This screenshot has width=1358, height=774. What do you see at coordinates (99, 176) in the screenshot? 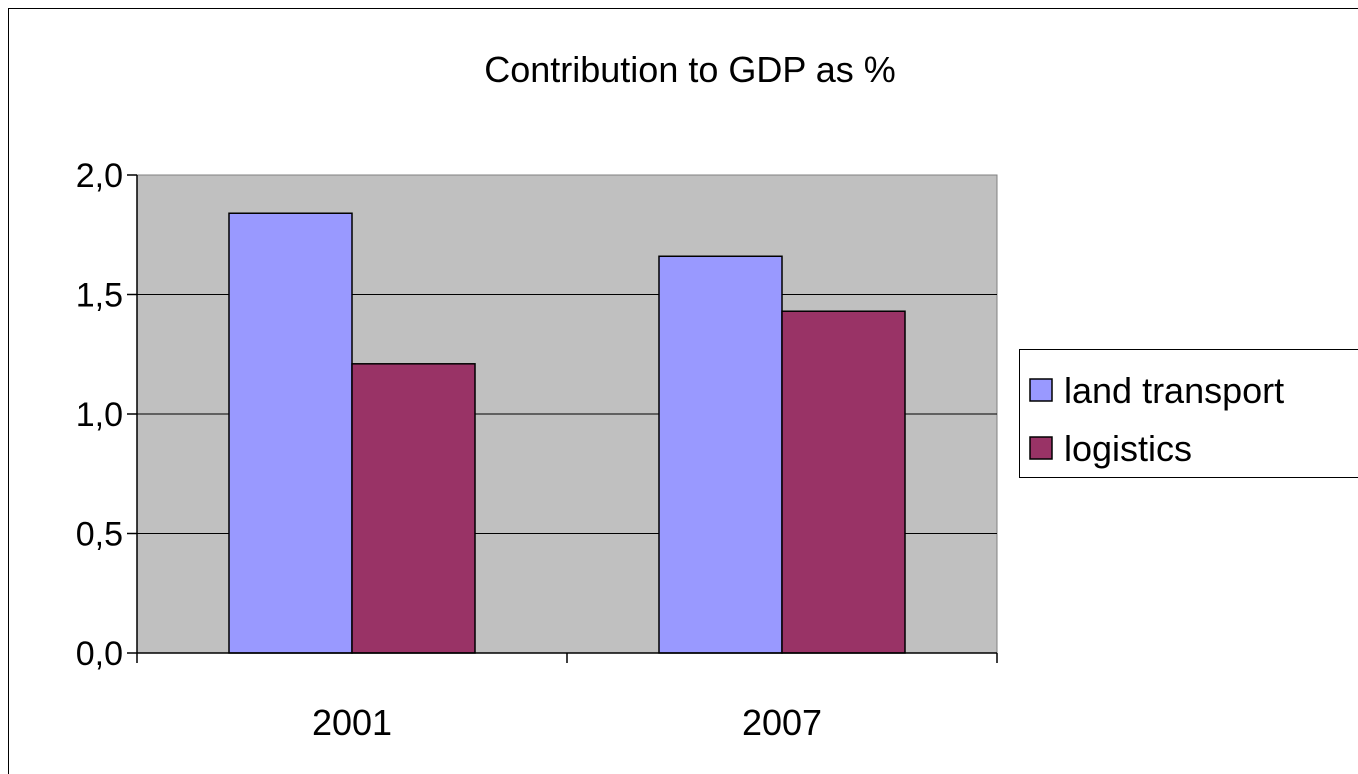
I see `y-tick-label-4: 2,0` at bounding box center [99, 176].